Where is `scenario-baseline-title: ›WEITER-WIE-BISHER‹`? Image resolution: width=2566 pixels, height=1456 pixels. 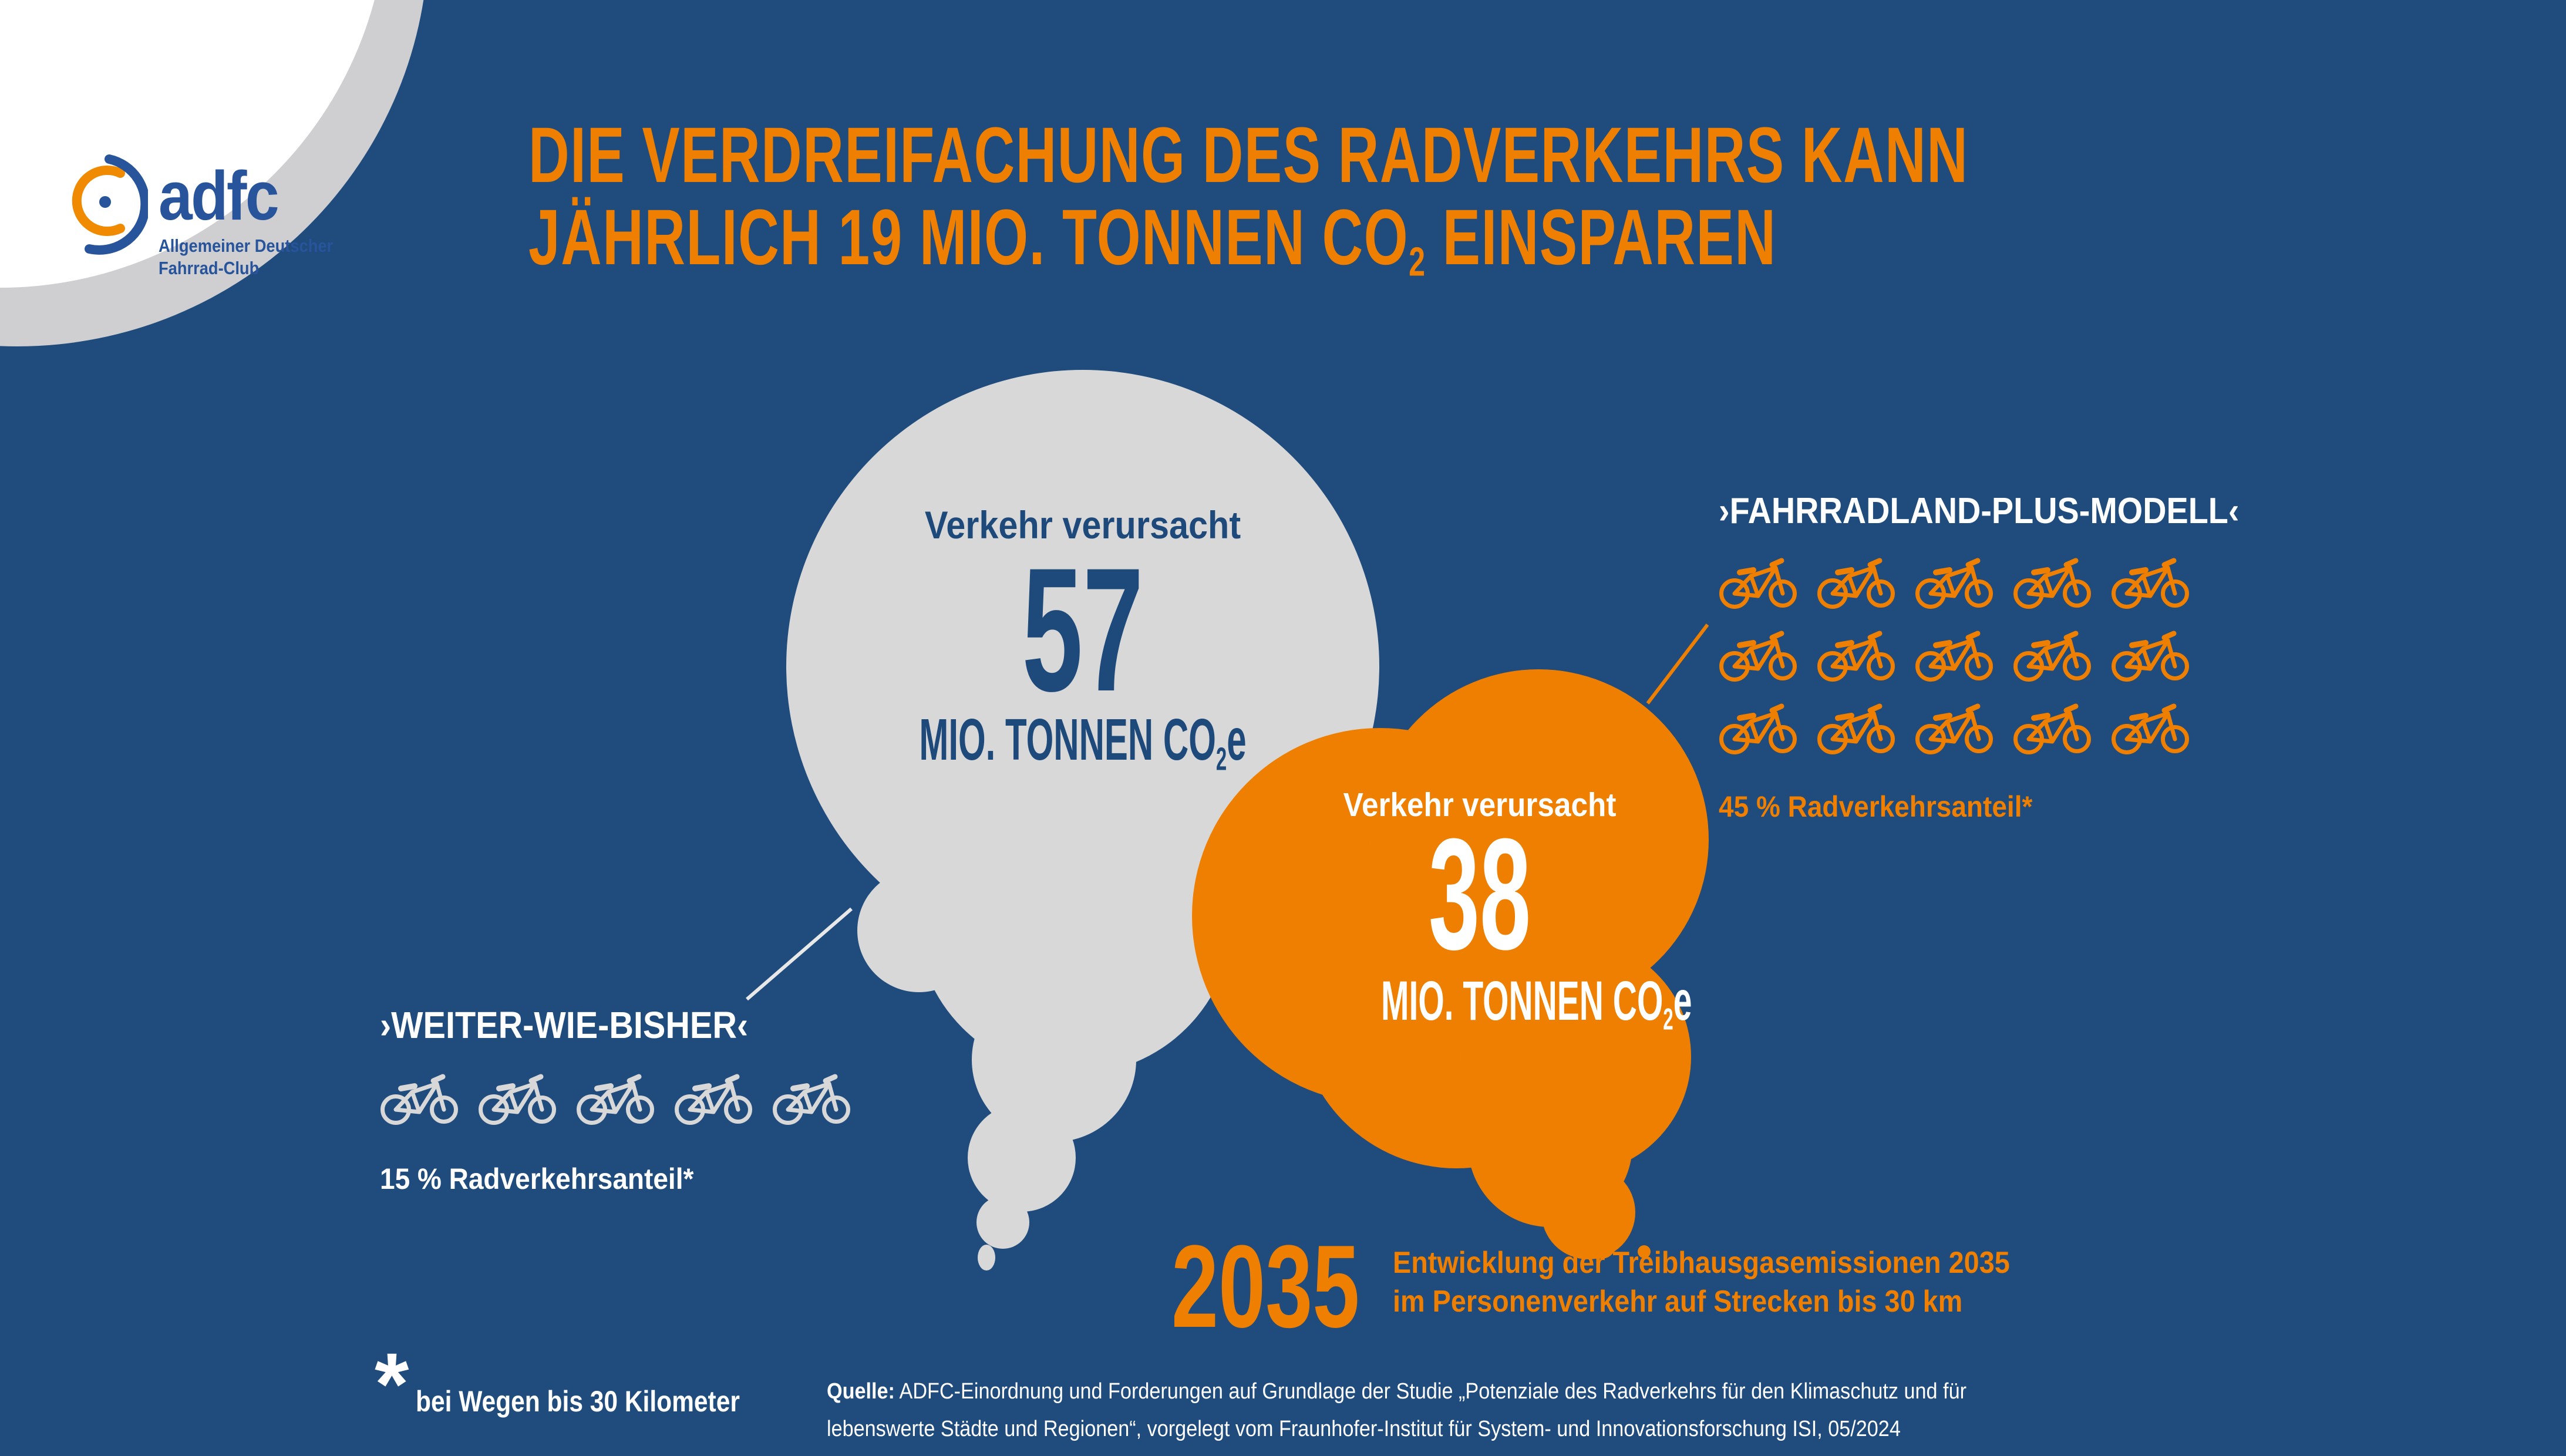 scenario-baseline-title: ›WEITER-WIE-BISHER‹ is located at coordinates (564, 1025).